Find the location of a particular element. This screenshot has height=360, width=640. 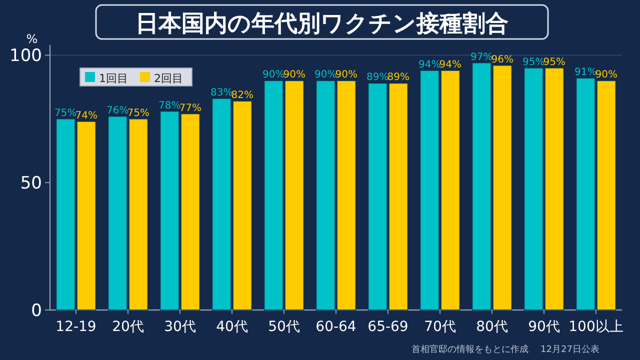

y-tick-label: 100 is located at coordinates (26, 56).